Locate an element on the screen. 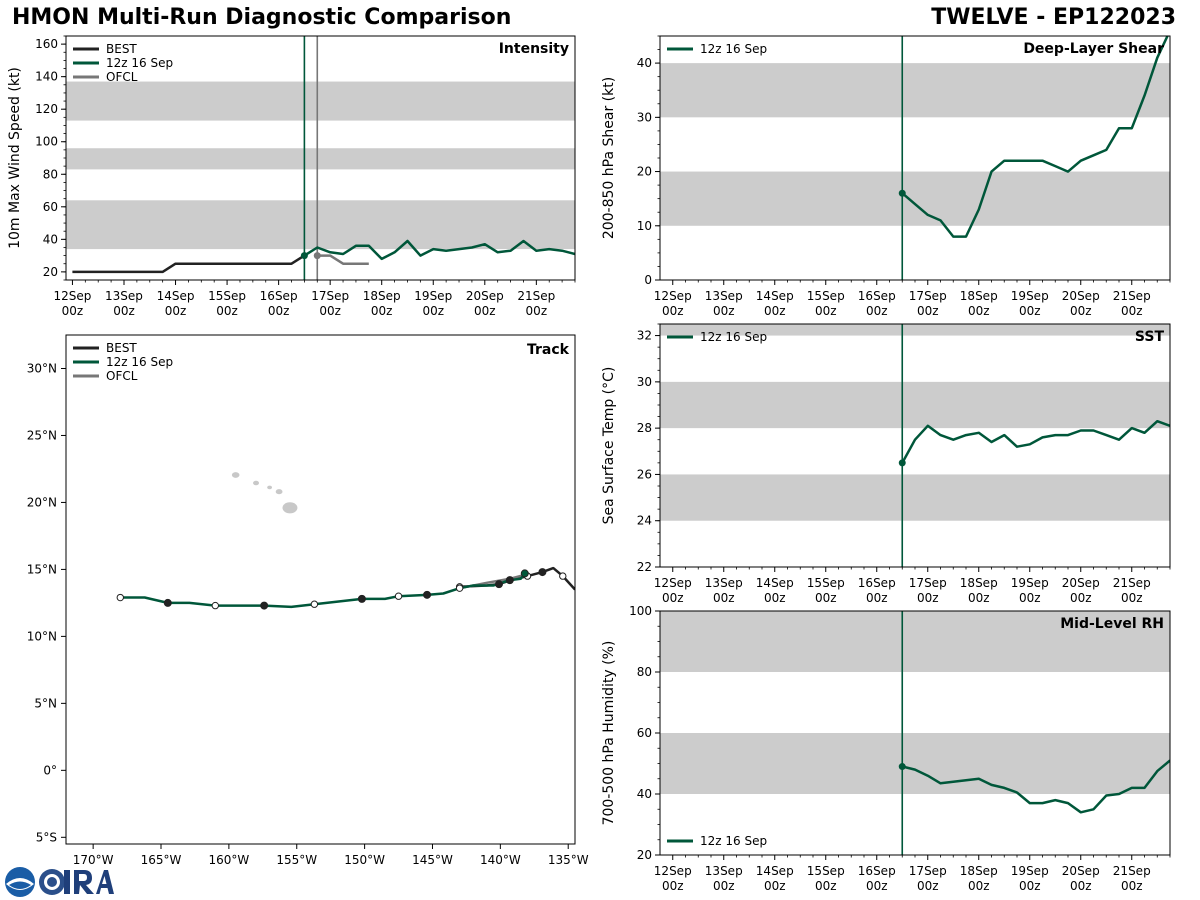 The height and width of the screenshot is (900, 1200). x-tick-label: 12Sep is located at coordinates (673, 296).